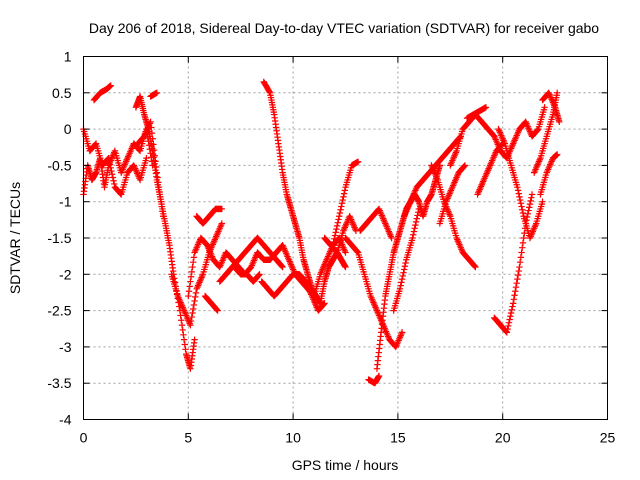 This screenshot has width=640, height=480. Describe the element at coordinates (65, 274) in the screenshot. I see `y-tick-label: -2` at that location.